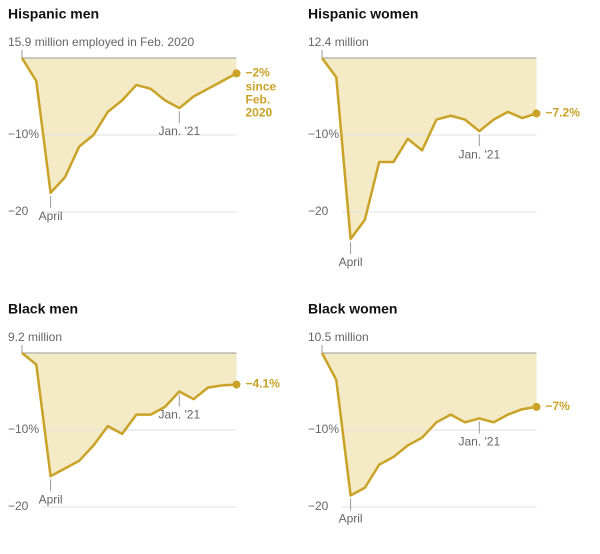 The width and height of the screenshot is (600, 554). Describe the element at coordinates (263, 384) in the screenshot. I see `value-label: −4.1%` at that location.